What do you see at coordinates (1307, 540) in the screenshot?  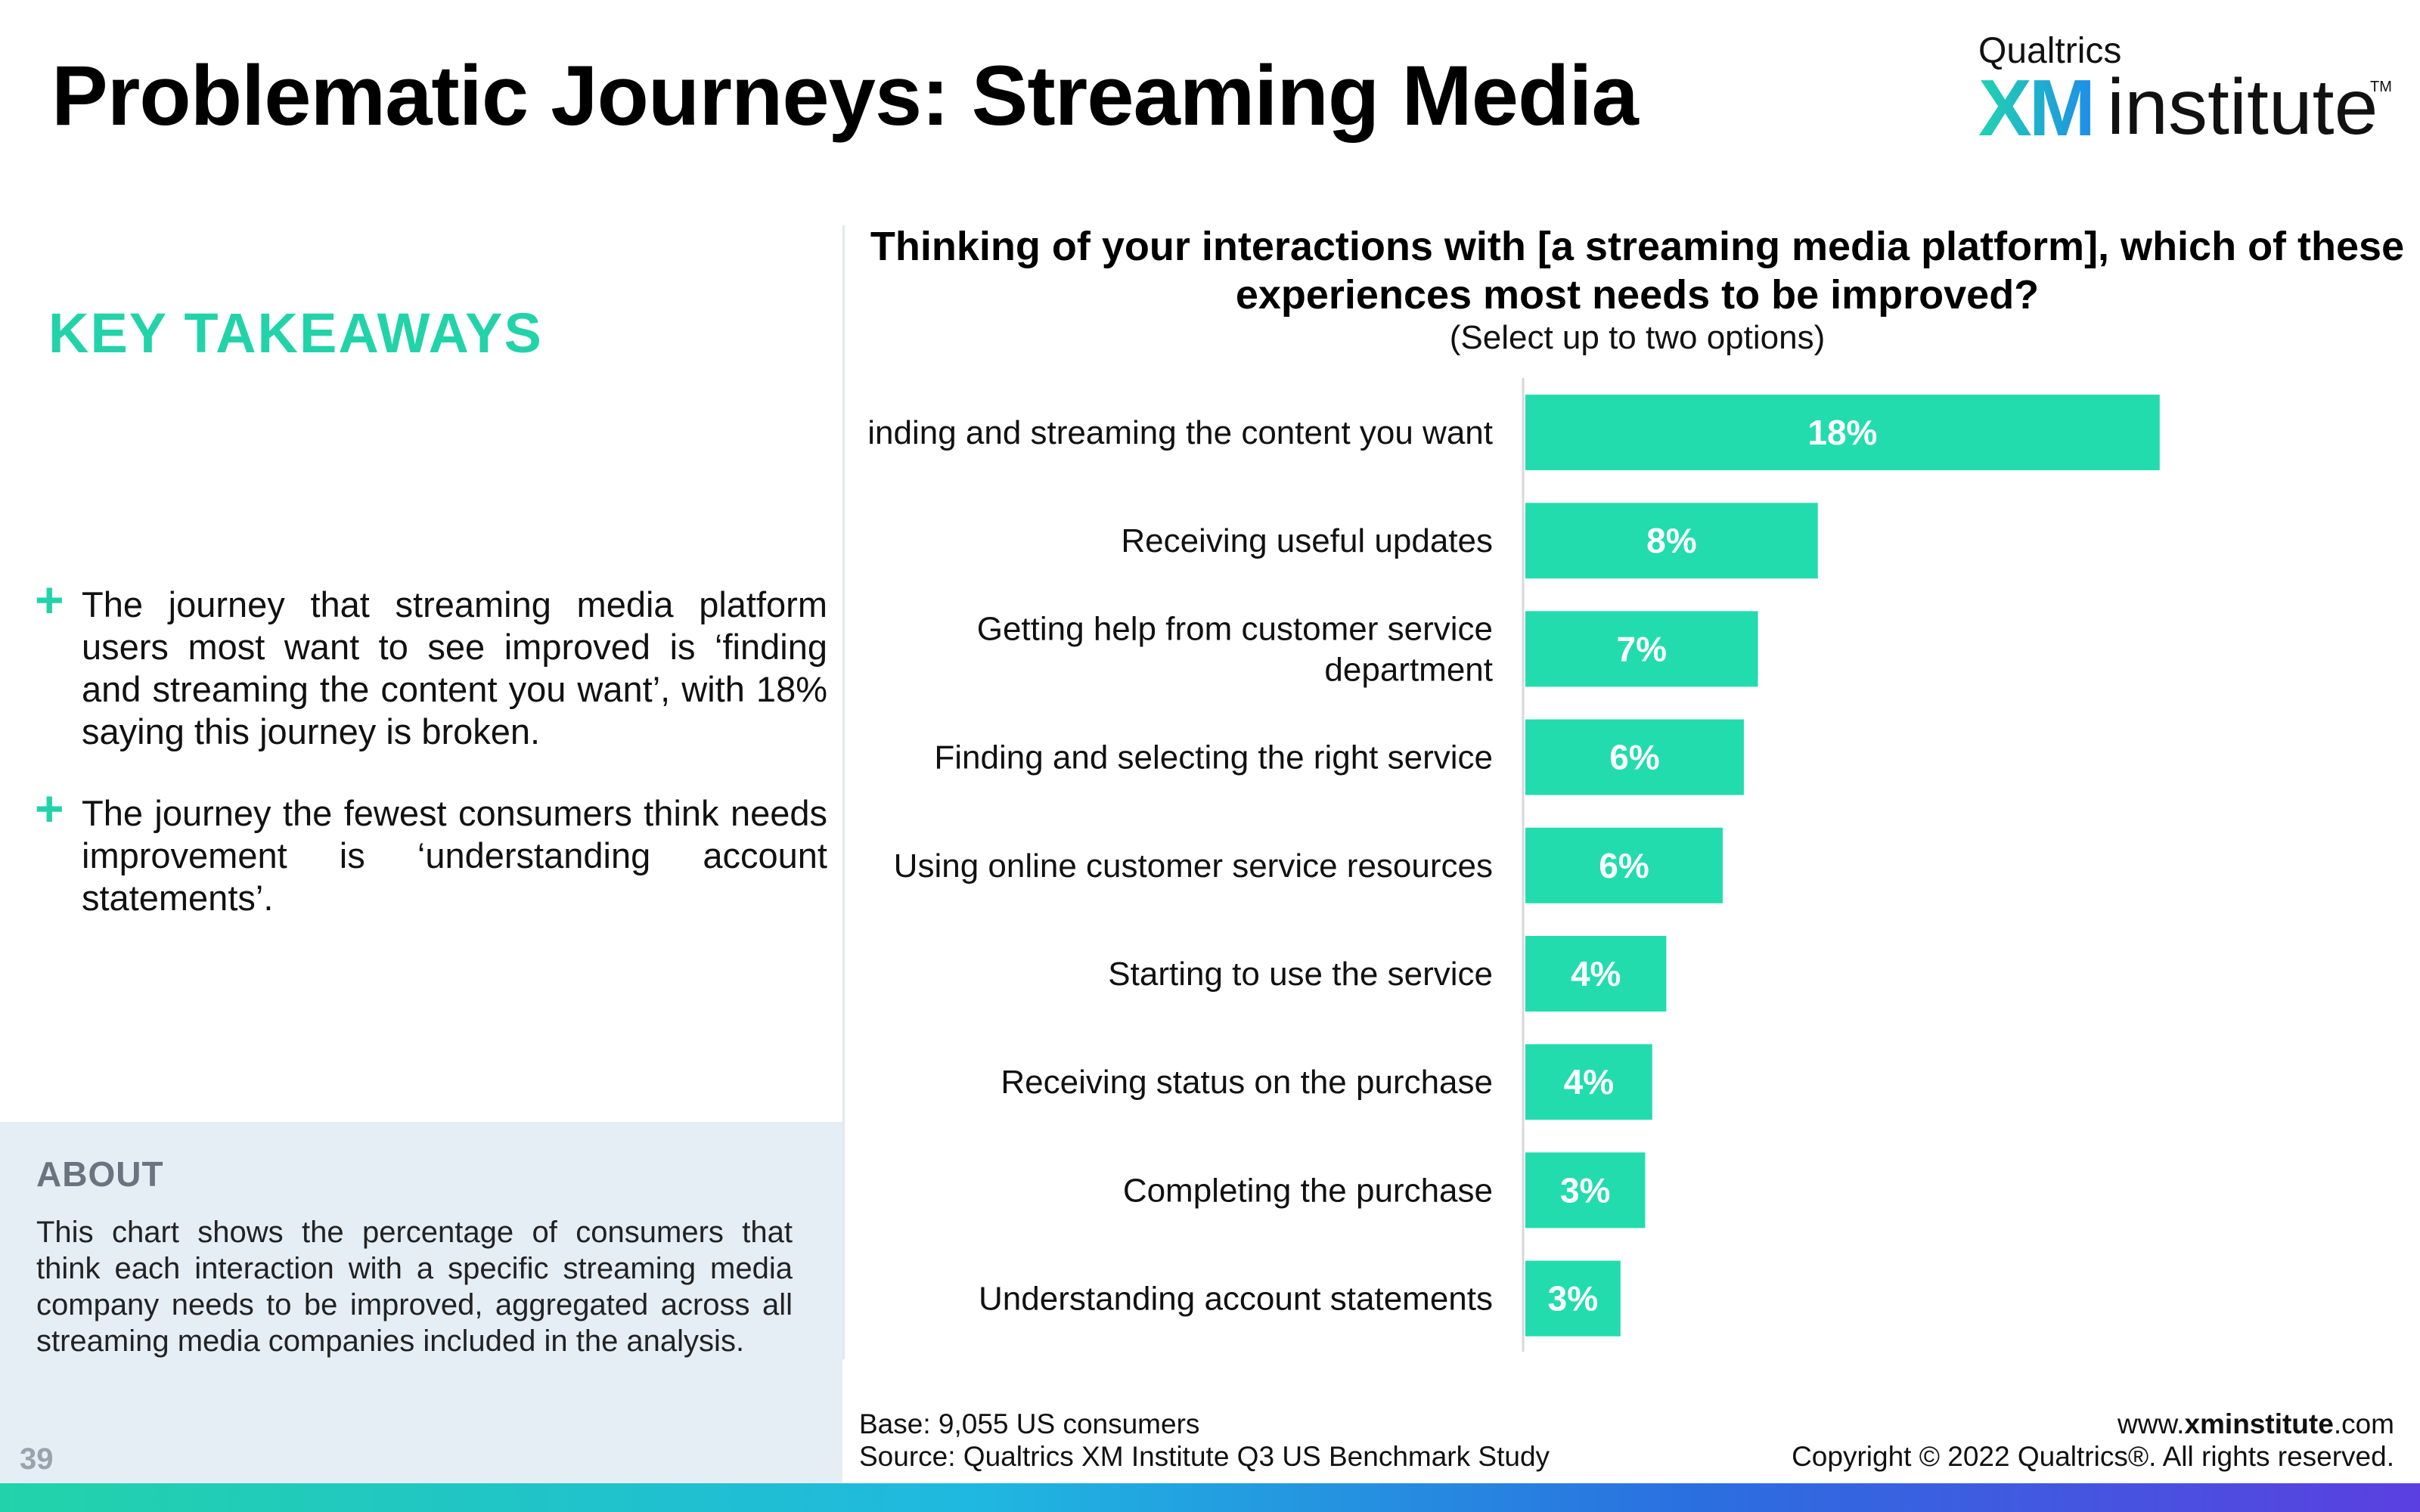 I see `bar-category-label: Receiving useful updates` at bounding box center [1307, 540].